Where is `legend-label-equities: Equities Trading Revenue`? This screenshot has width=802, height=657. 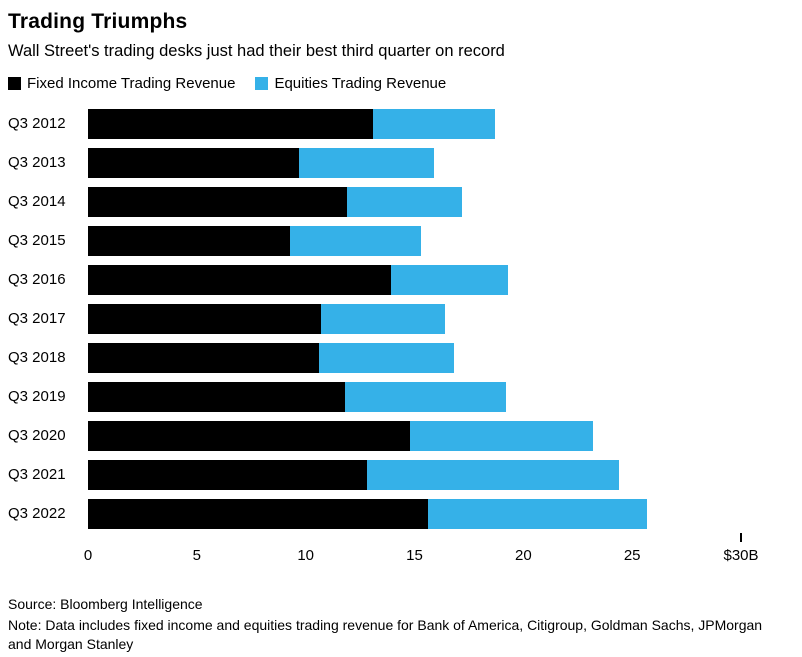 legend-label-equities: Equities Trading Revenue is located at coordinates (360, 83).